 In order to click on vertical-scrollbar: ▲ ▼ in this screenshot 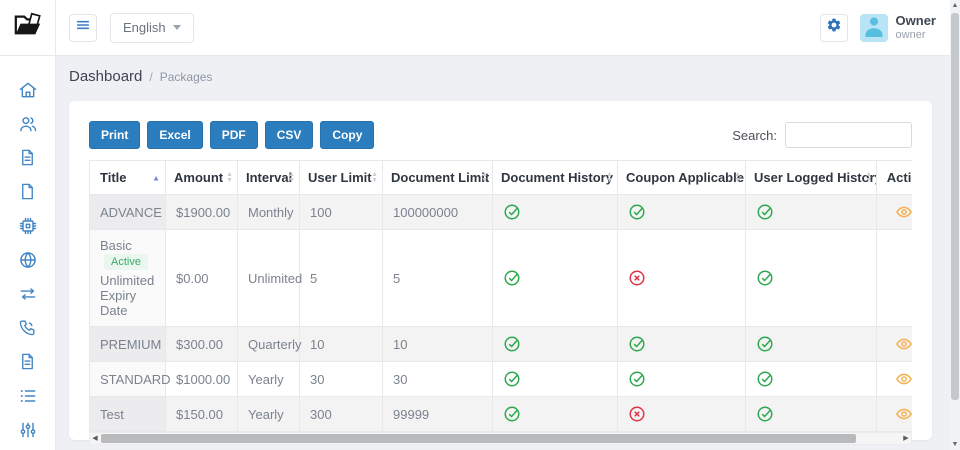, I will do `click(955, 225)`.